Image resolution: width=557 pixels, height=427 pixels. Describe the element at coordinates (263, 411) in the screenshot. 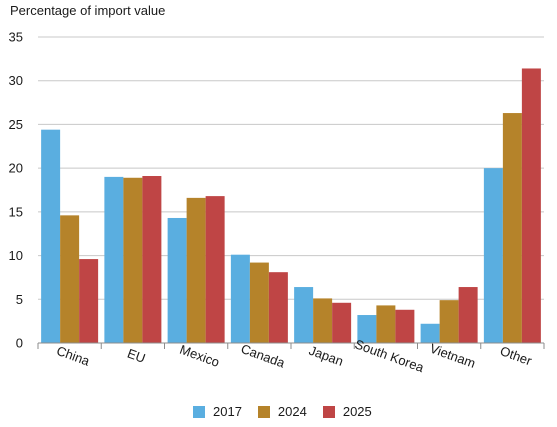

I see `legend-swatch-2024` at that location.